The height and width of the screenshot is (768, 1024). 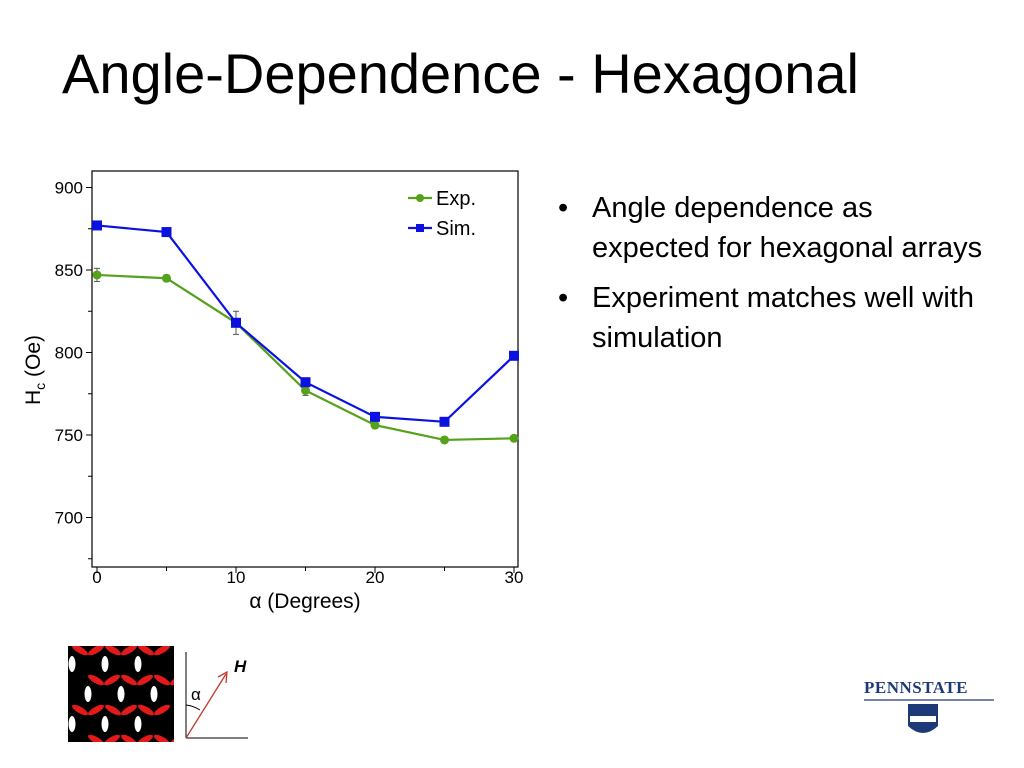 What do you see at coordinates (40, 386) in the screenshot?
I see `y-axis-label-sub: c` at bounding box center [40, 386].